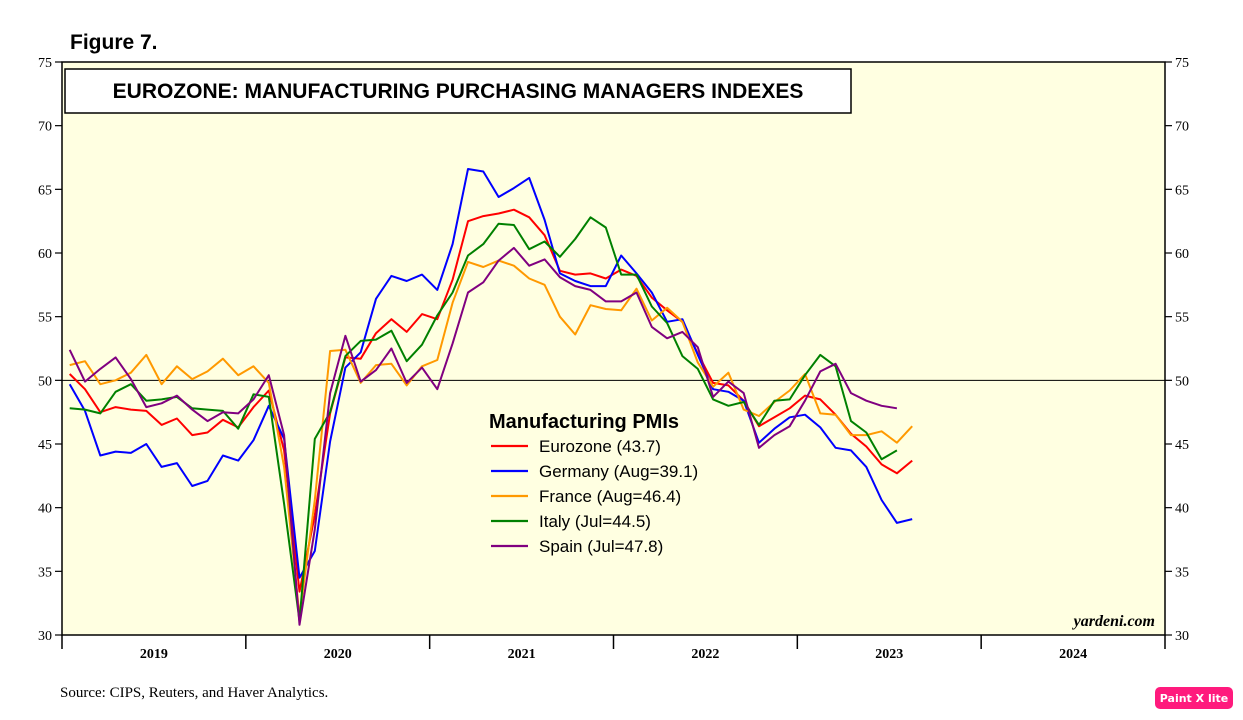 The height and width of the screenshot is (720, 1243). What do you see at coordinates (1182, 190) in the screenshot?
I see `y-tick-label-right: 65` at bounding box center [1182, 190].